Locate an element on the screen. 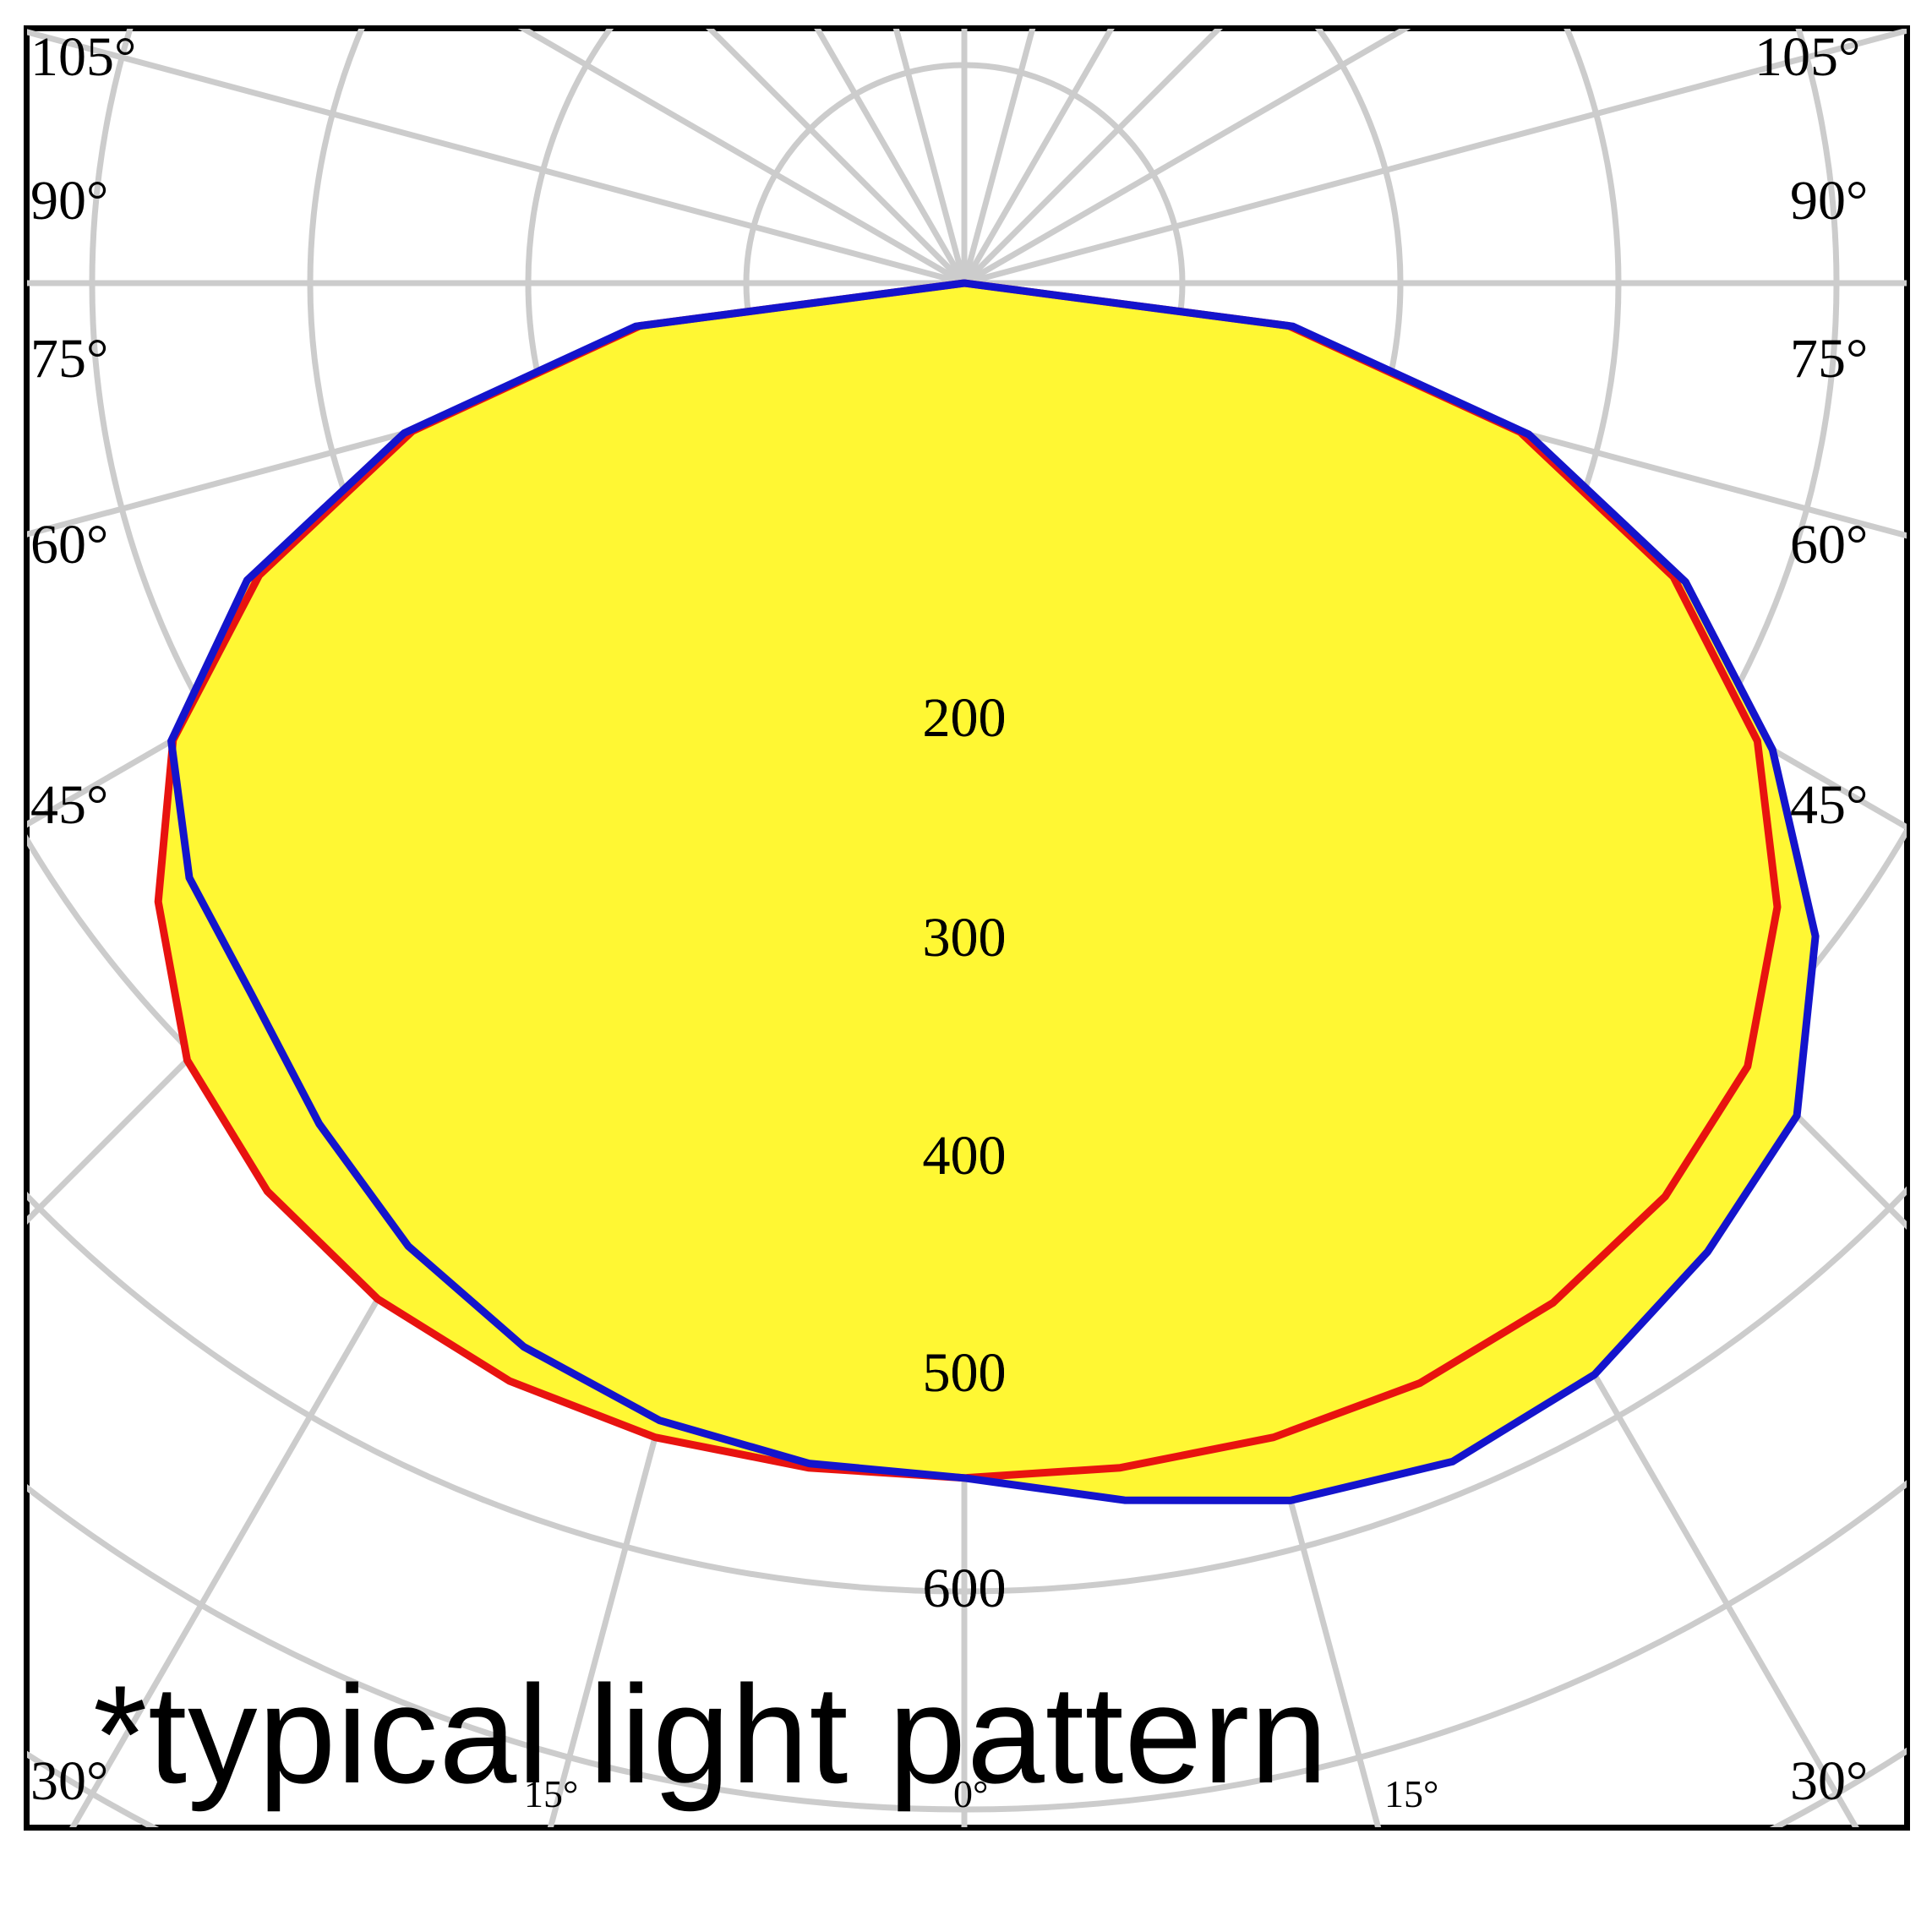 The width and height of the screenshot is (1932, 1932). angle-label-left-2: 75° is located at coordinates (69, 359).